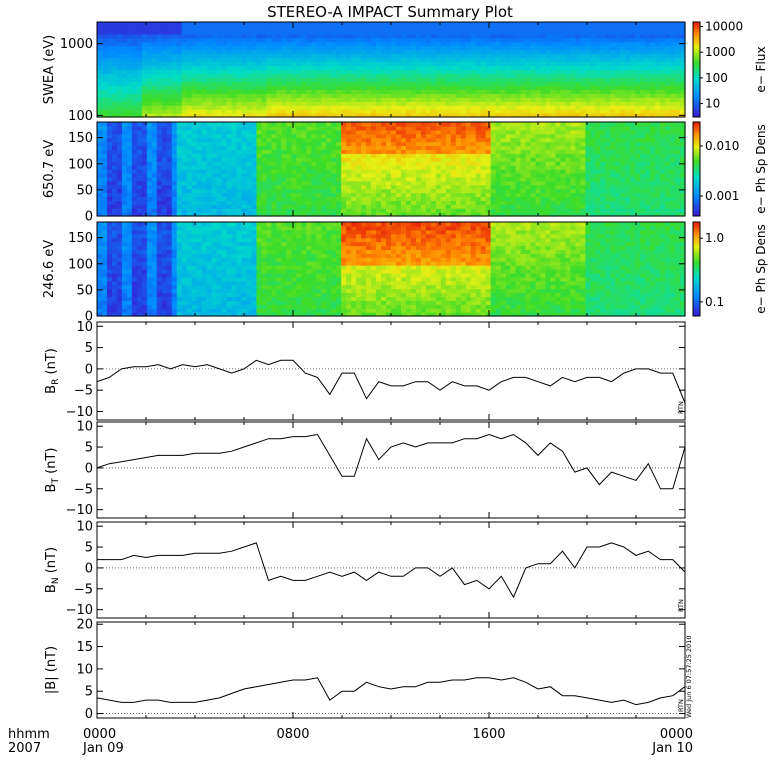 This screenshot has width=780, height=780. I want to click on panel-bn: RTN −10 −5 0 5 10 BN (nT), so click(365, 569).